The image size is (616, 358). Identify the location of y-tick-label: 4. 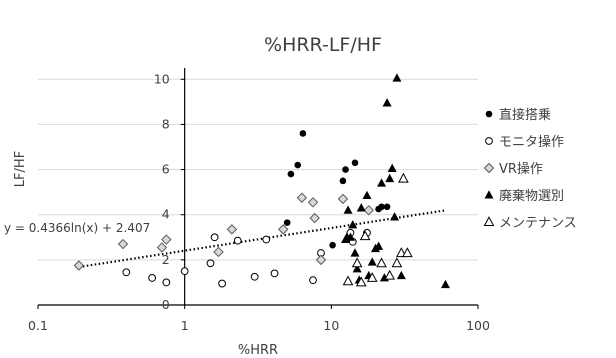
(166, 214).